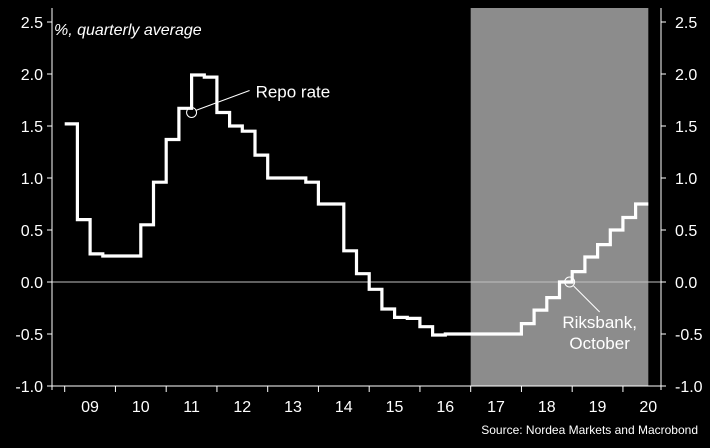 The height and width of the screenshot is (448, 710). Describe the element at coordinates (29, 387) in the screenshot. I see `y-tick-label-left: -1.0` at that location.